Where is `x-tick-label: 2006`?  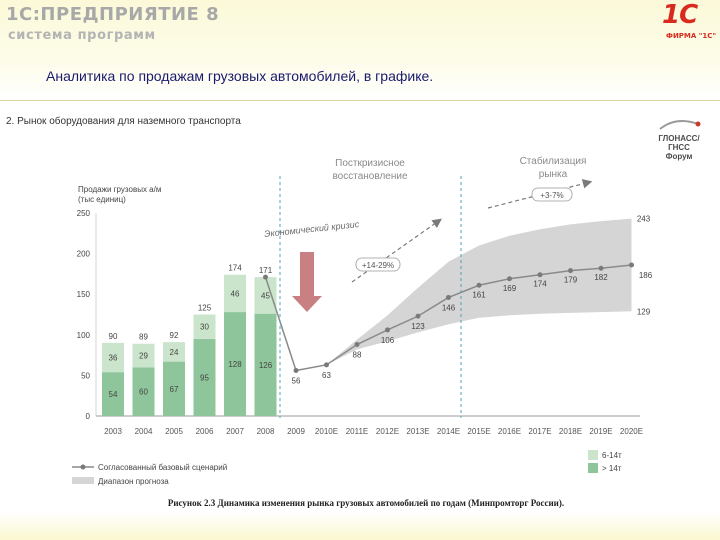 x-tick-label: 2006 is located at coordinates (205, 431).